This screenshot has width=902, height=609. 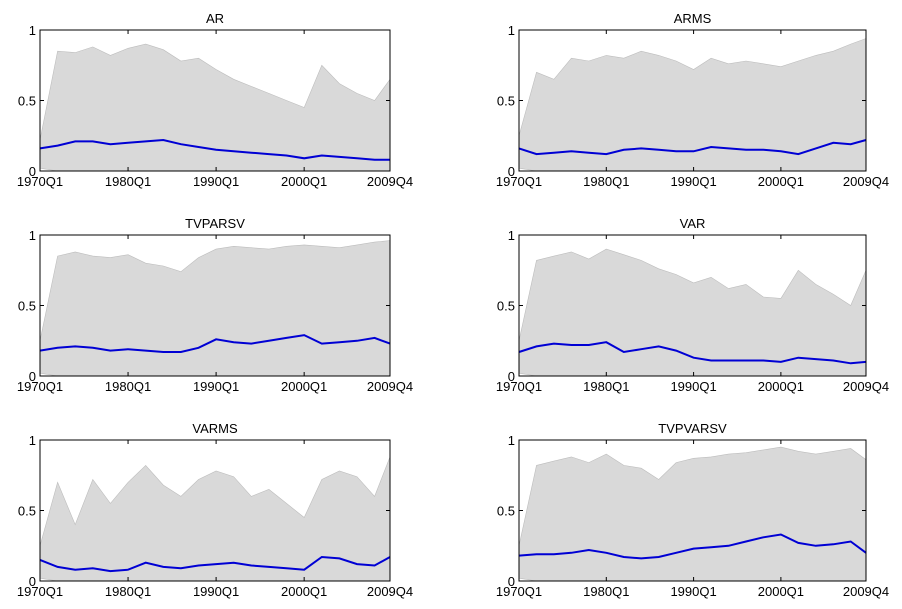 I want to click on chart-title: VARMS, so click(x=215, y=428).